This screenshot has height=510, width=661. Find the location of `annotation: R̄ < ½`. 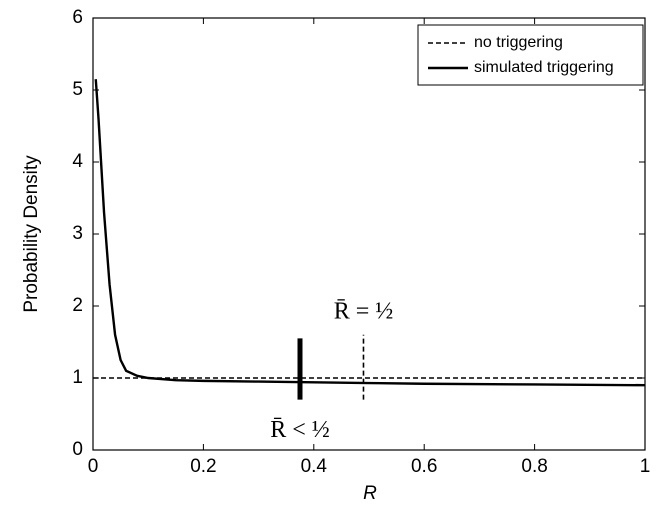

annotation: R̄ < ½ is located at coordinates (300, 430).